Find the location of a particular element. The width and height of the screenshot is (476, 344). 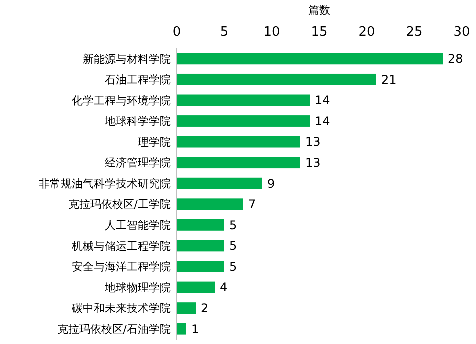

x-axis-title: 篇数 is located at coordinates (319, 10).